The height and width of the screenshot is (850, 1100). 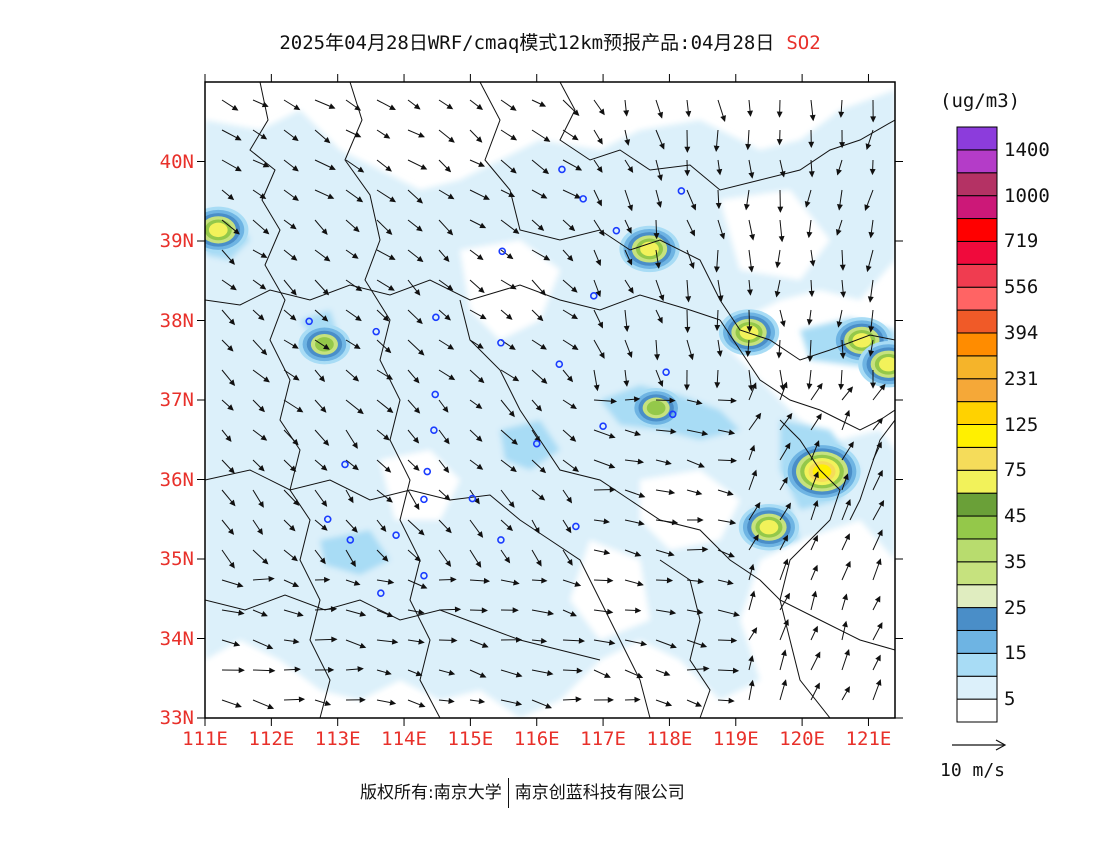 What do you see at coordinates (868, 739) in the screenshot?
I see `lon-label: 121E` at bounding box center [868, 739].